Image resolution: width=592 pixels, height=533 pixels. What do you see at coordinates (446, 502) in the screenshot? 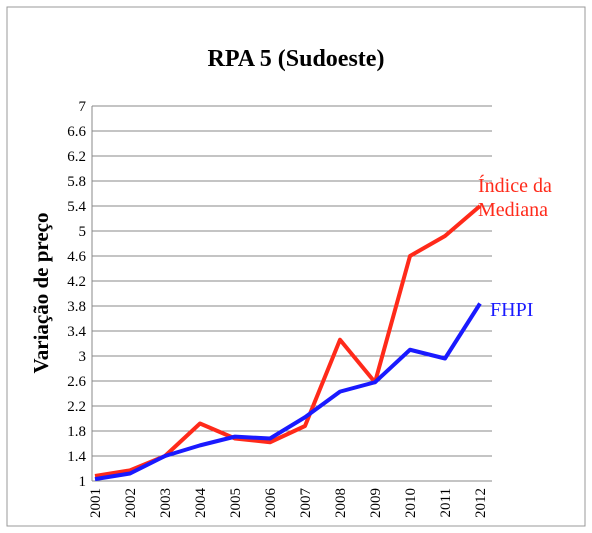
I see `x-tick-label: 2011` at bounding box center [446, 502].